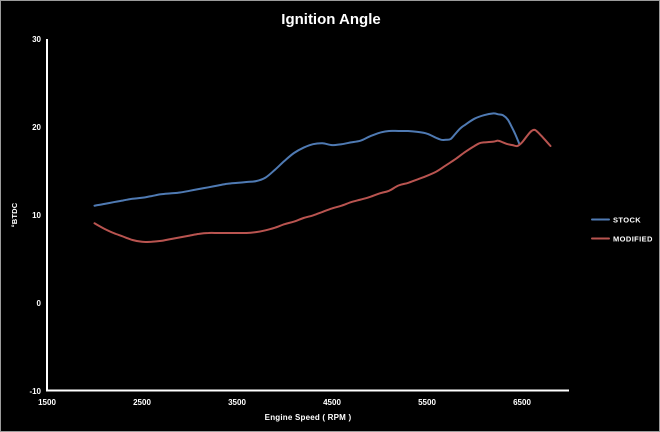 This screenshot has width=660, height=432. I want to click on x-tick-label: 6500, so click(522, 402).